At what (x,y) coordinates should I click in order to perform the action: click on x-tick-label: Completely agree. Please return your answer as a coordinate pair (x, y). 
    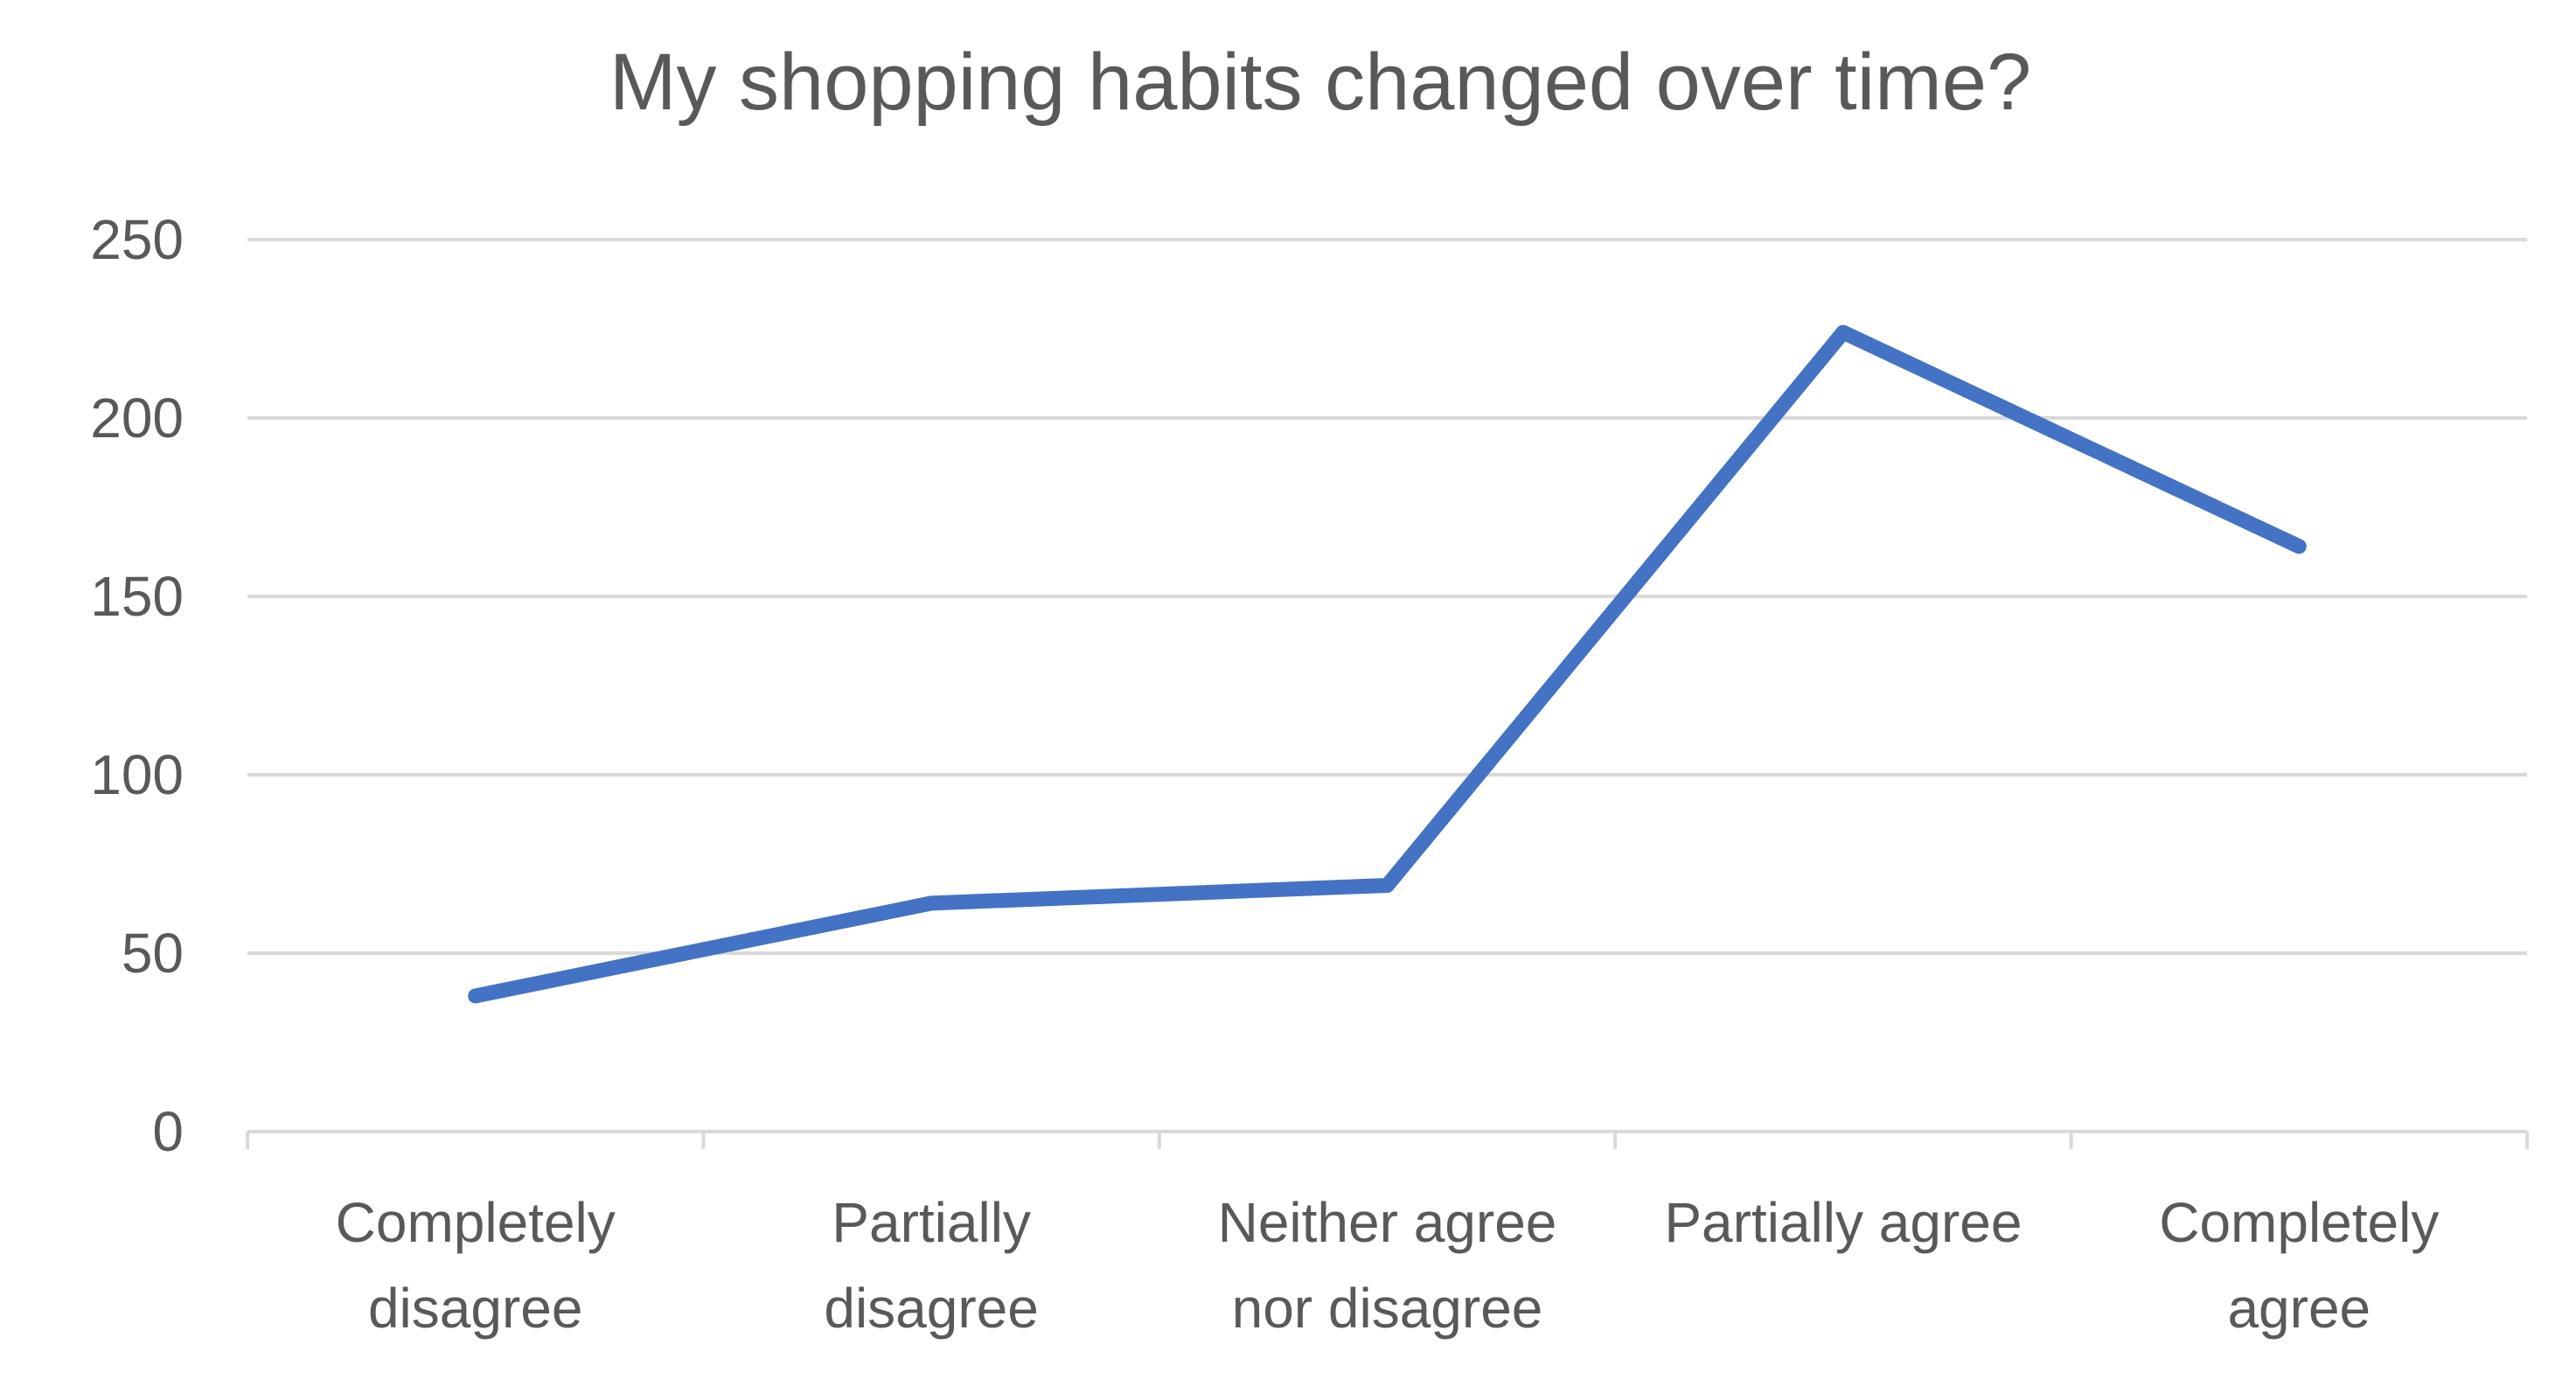
    Looking at the image, I should click on (2299, 1265).